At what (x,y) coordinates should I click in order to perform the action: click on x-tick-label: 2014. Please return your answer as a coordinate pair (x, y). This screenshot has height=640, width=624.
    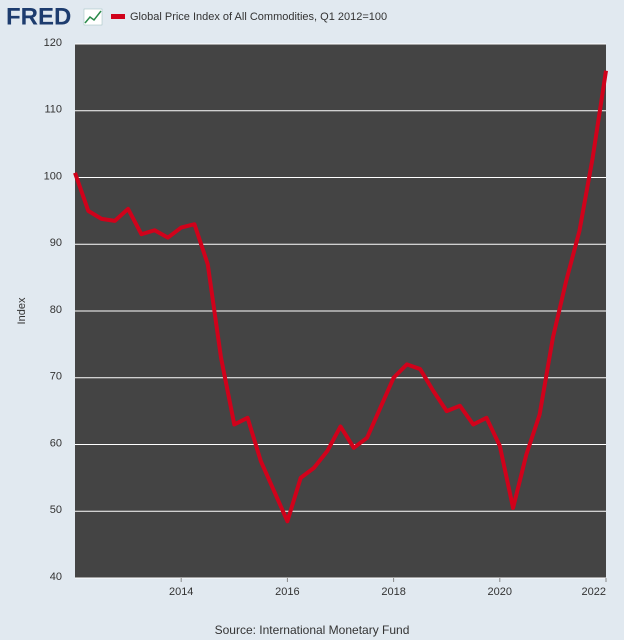
    Looking at the image, I should click on (181, 592).